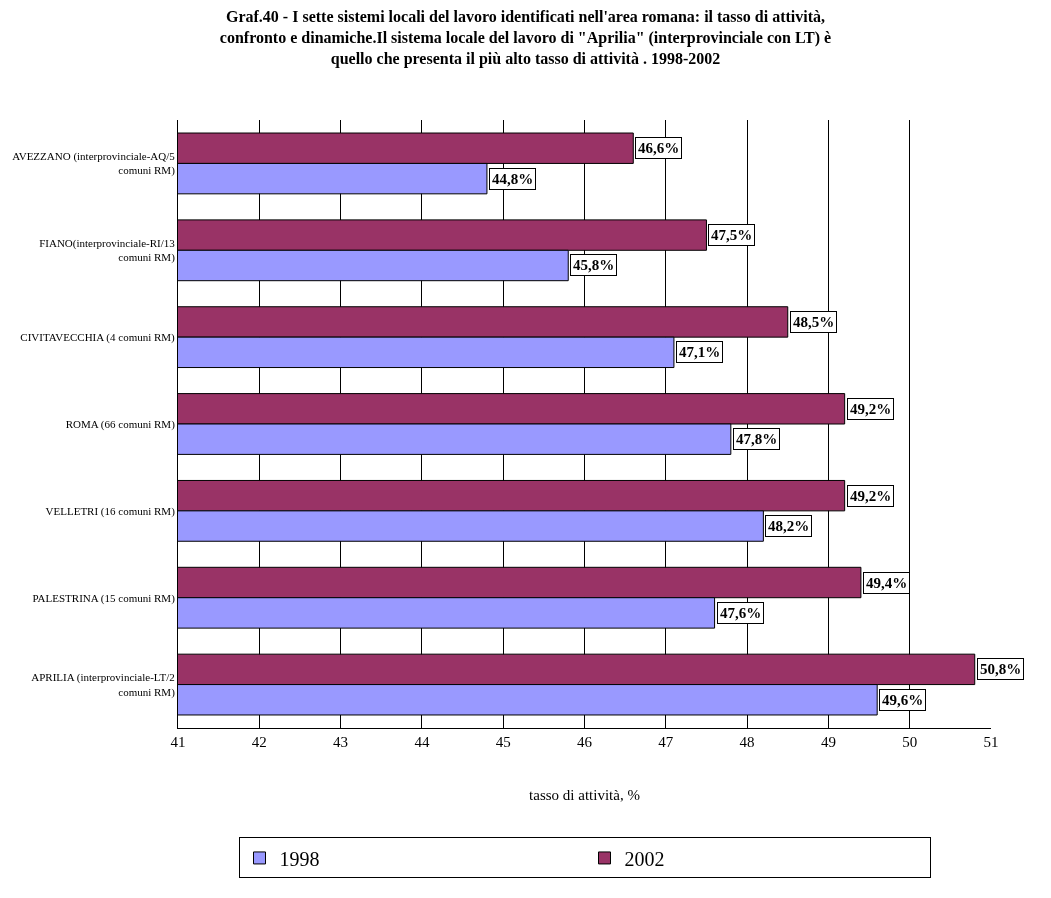  What do you see at coordinates (98, 337) in the screenshot?
I see `y-tick-label: CIVITAVECCHIA (4 comuni RM)` at bounding box center [98, 337].